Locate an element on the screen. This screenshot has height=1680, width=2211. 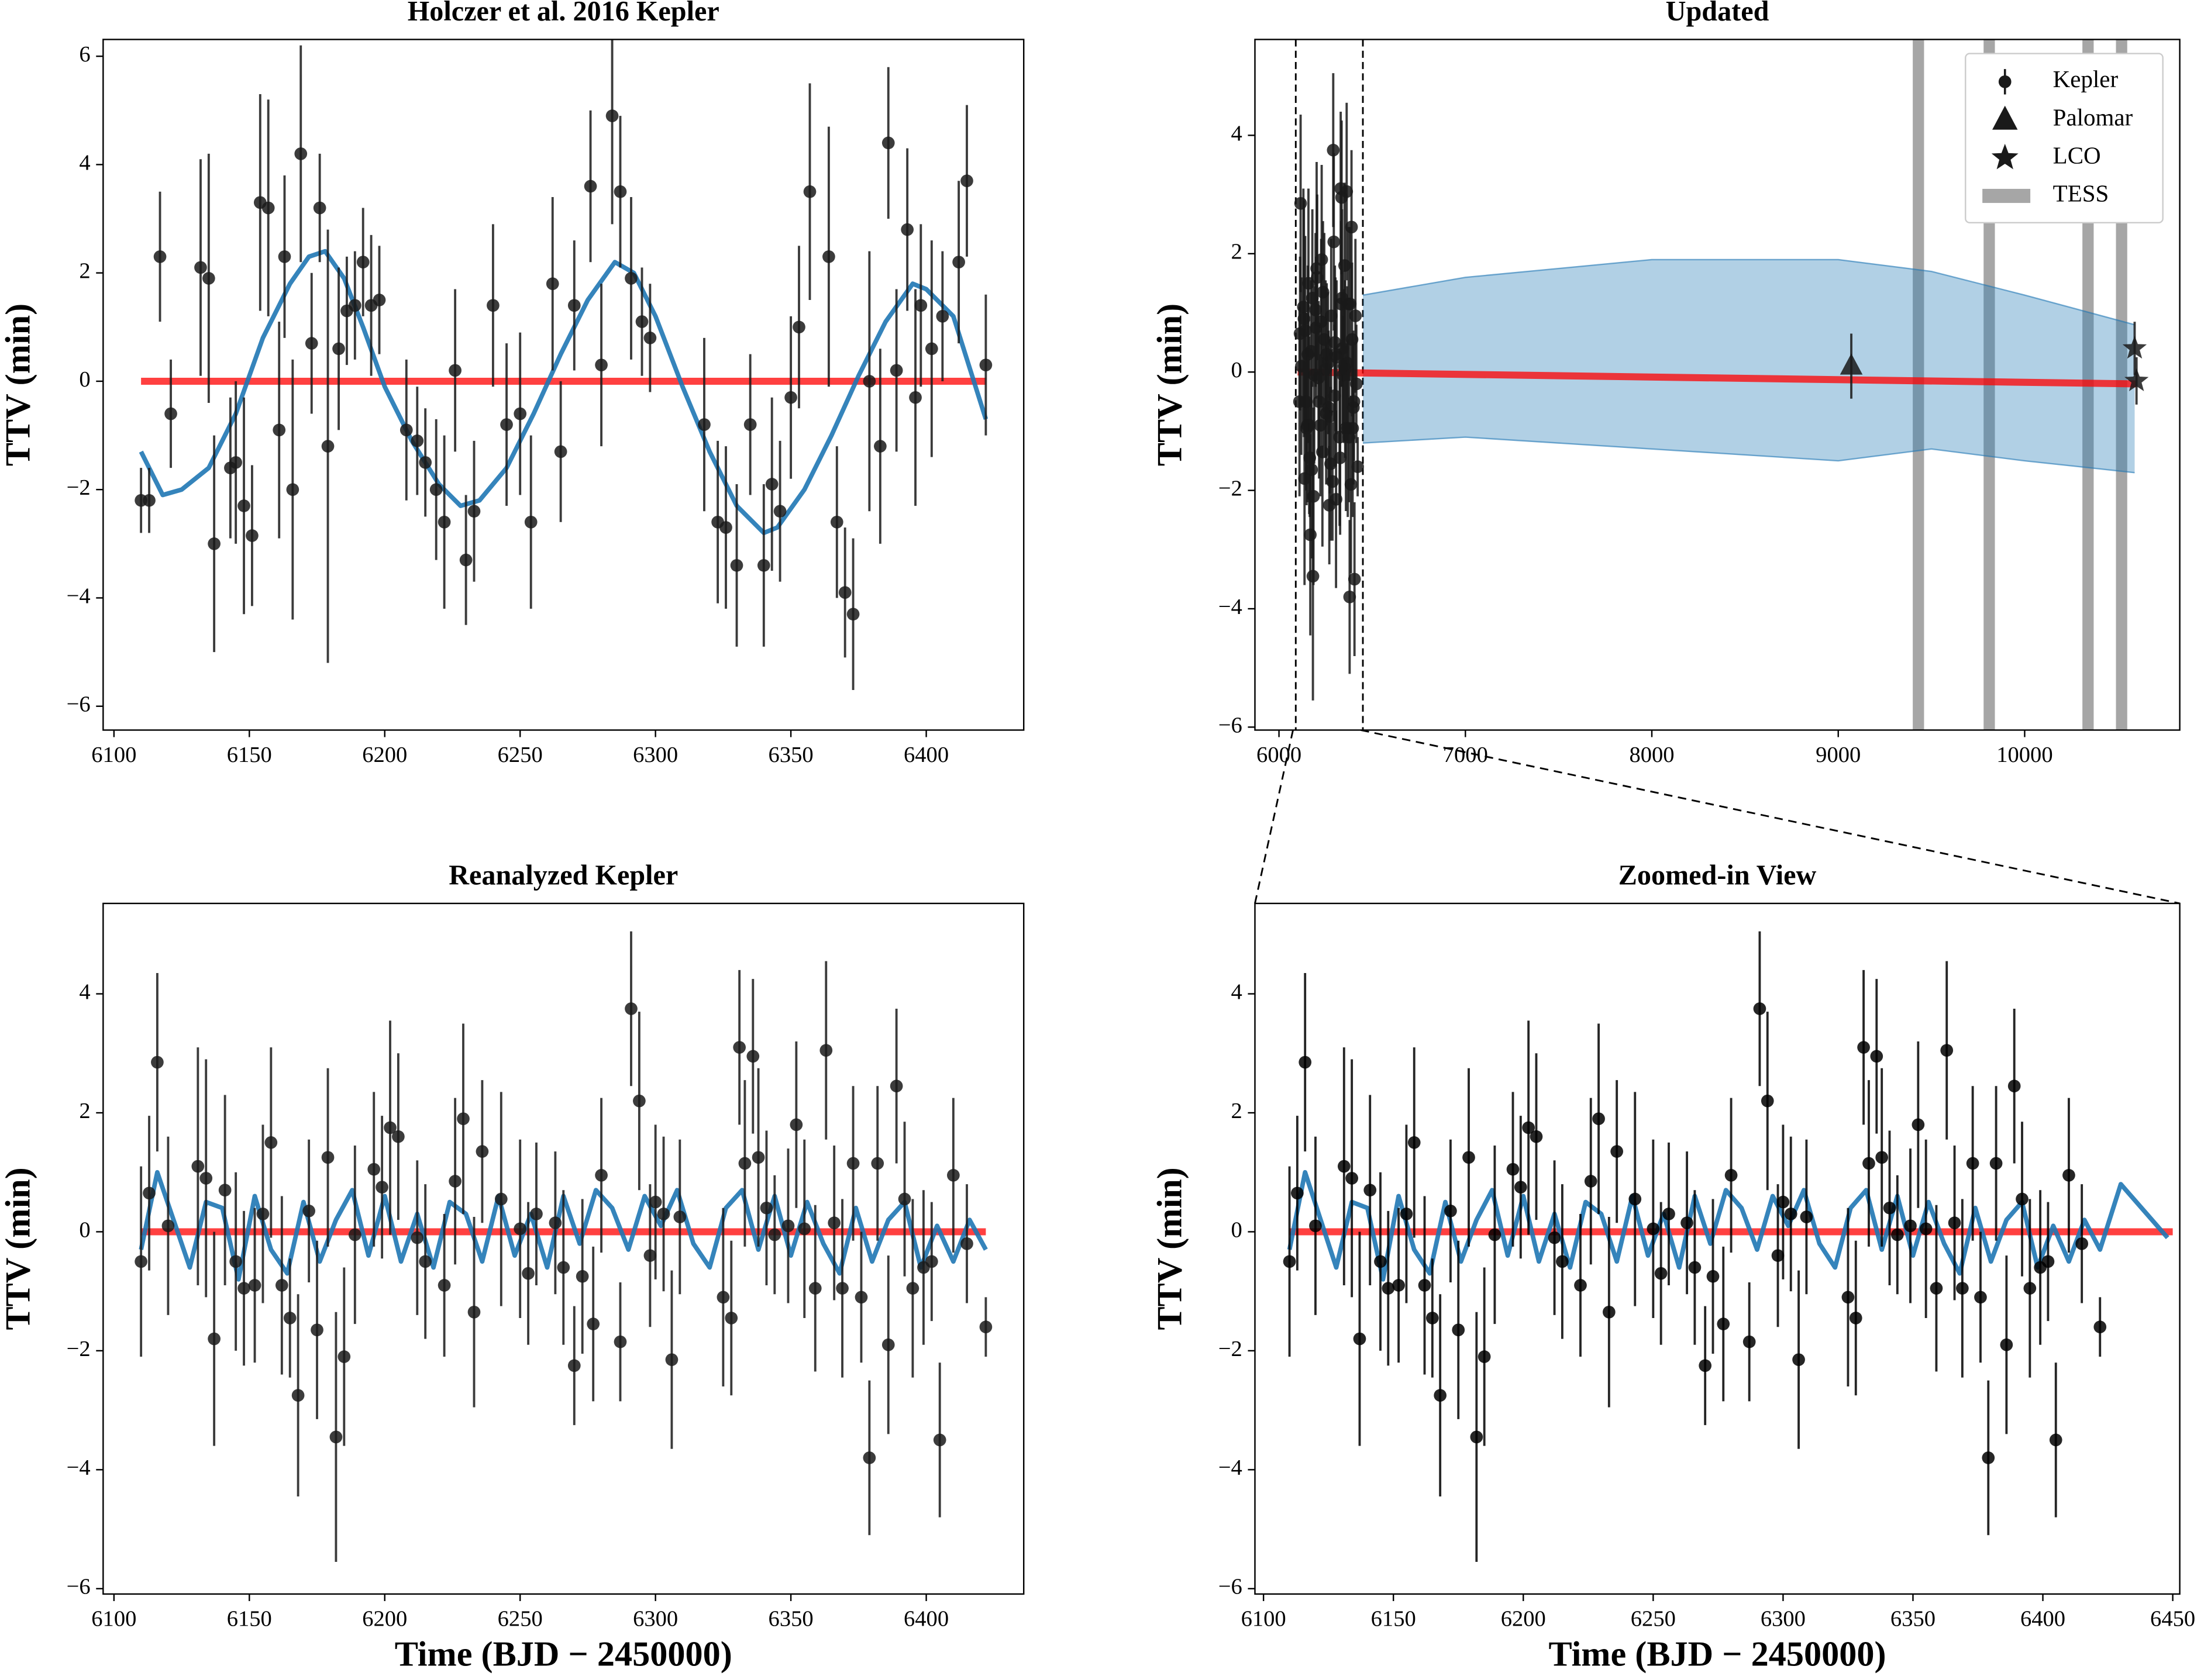
model-upper is located at coordinates (1748, 292).